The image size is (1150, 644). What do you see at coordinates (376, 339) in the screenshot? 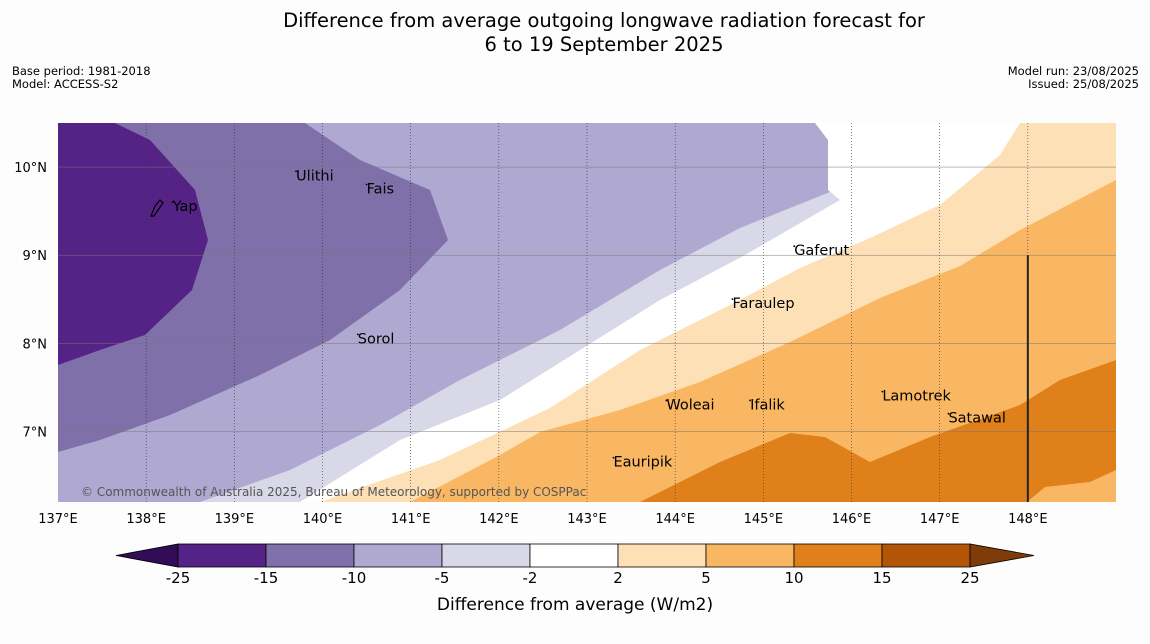
I see `place-label: Sorol` at bounding box center [376, 339].